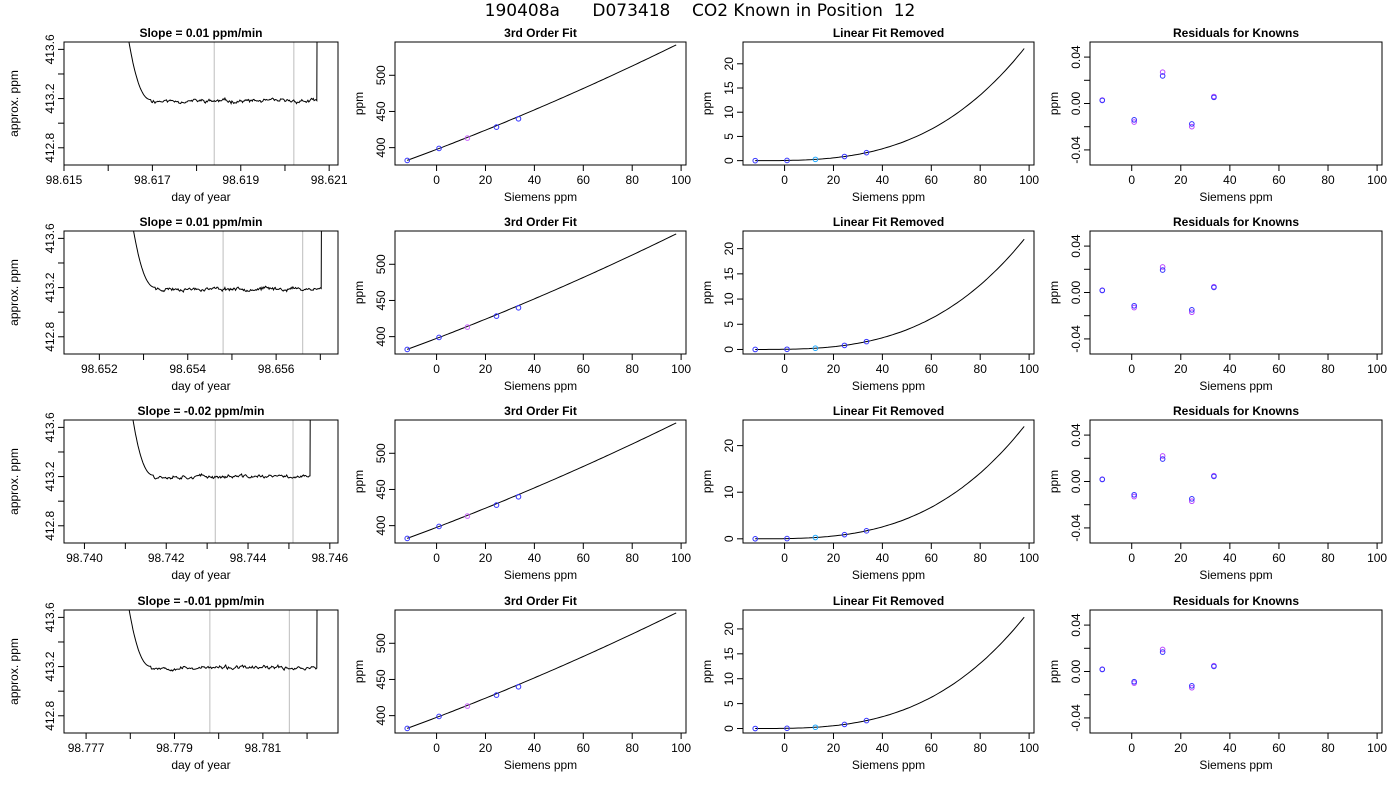 The width and height of the screenshot is (1400, 800). Describe the element at coordinates (1076, 481) in the screenshot. I see `y-tick-label: 0.00` at that location.